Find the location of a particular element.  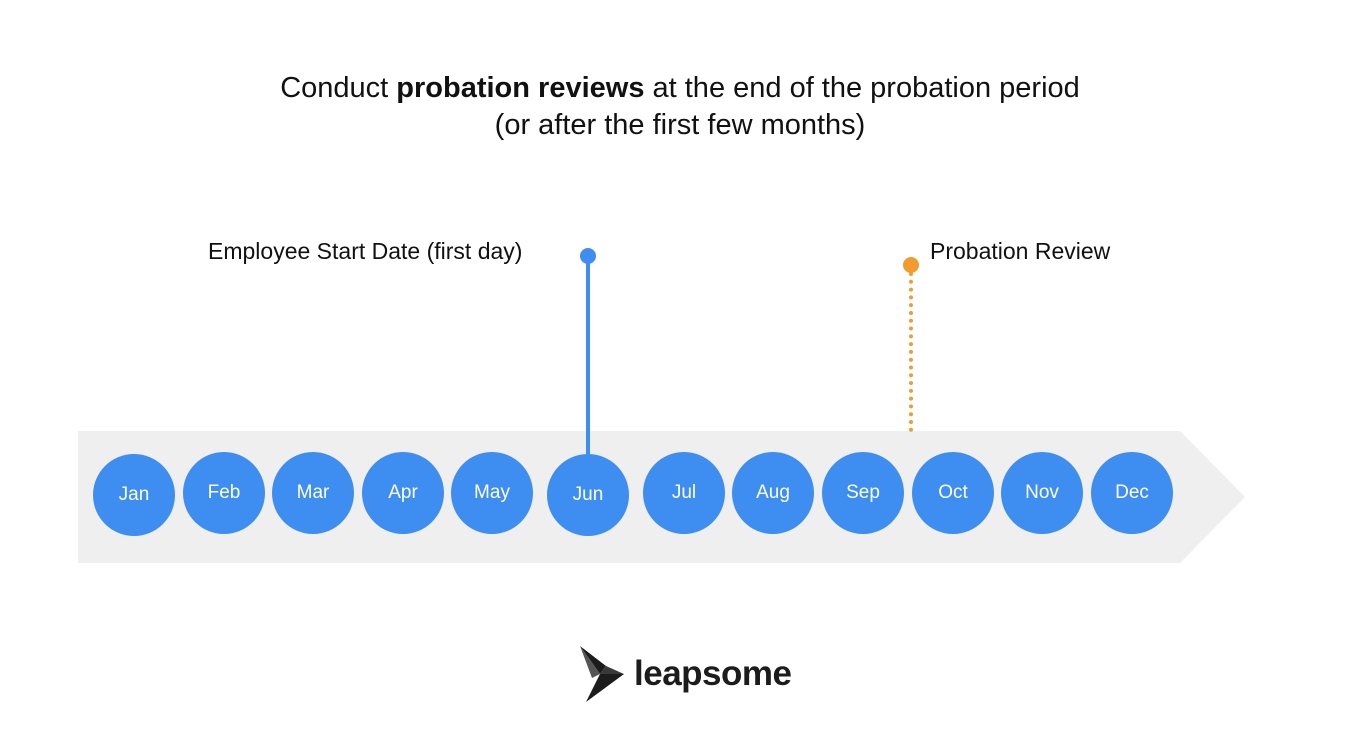

month-label: Sep is located at coordinates (863, 492).